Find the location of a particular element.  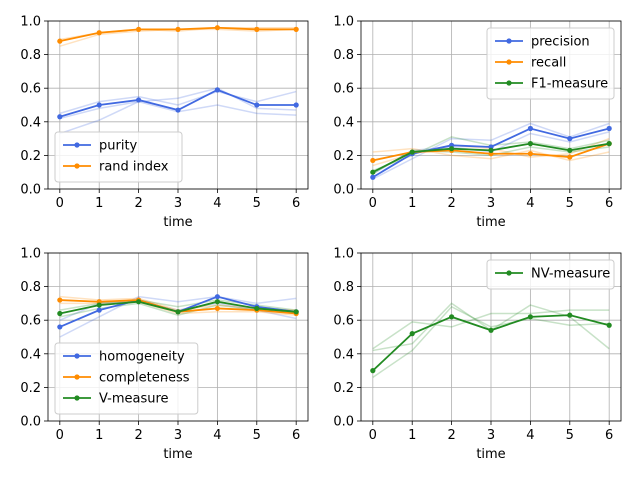

legend-label: recall is located at coordinates (548, 63).